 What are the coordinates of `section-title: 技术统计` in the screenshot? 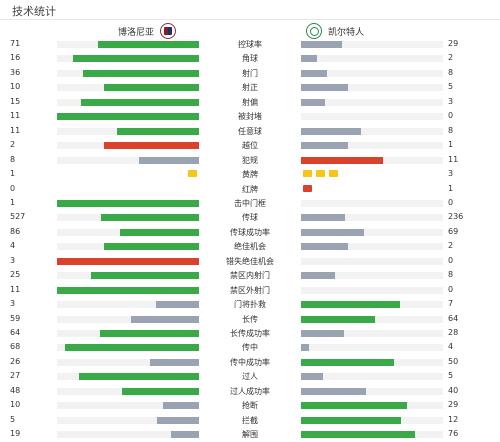 It's located at (34, 11).